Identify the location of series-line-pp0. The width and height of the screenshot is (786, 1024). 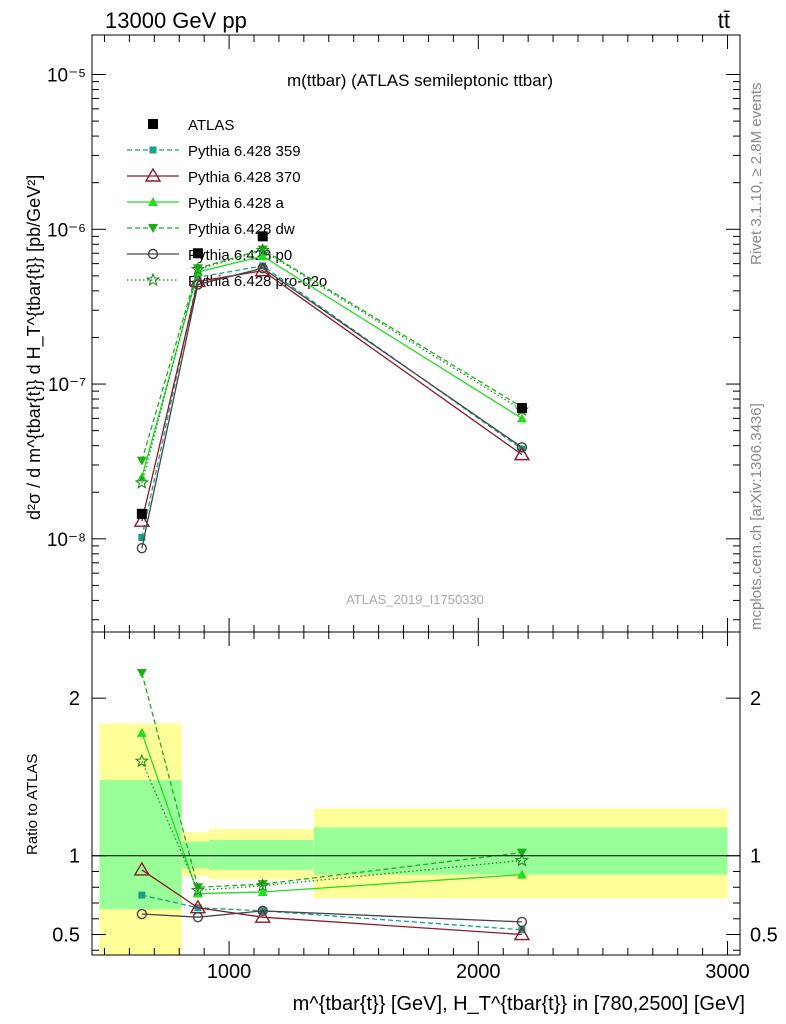
(332, 408).